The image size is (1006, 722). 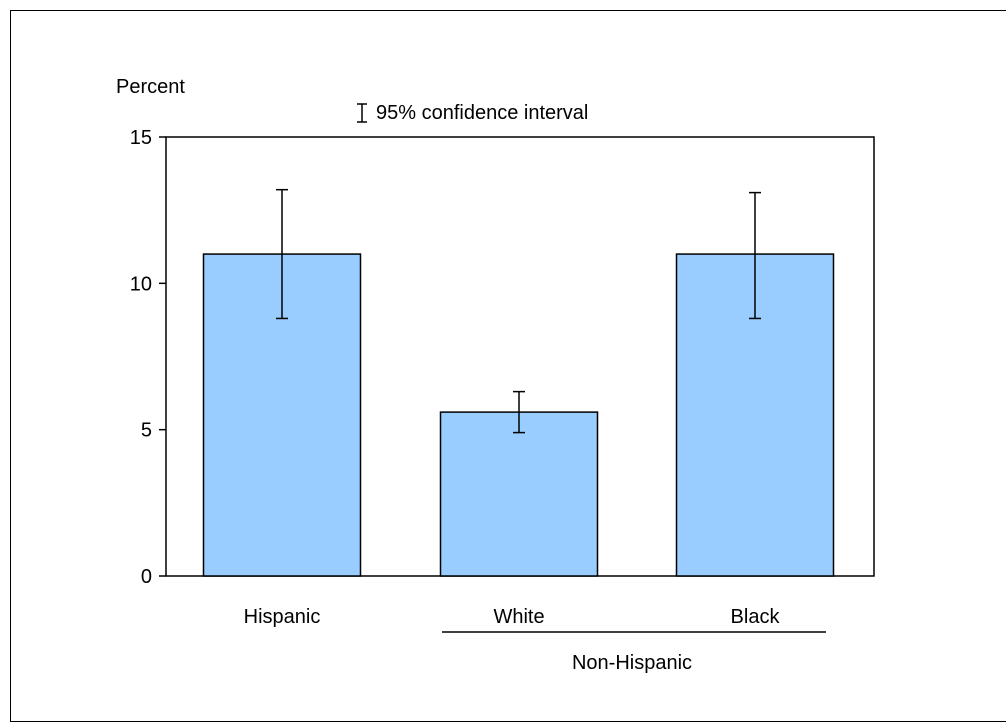 I want to click on y-tick-label: 5, so click(x=146, y=431).